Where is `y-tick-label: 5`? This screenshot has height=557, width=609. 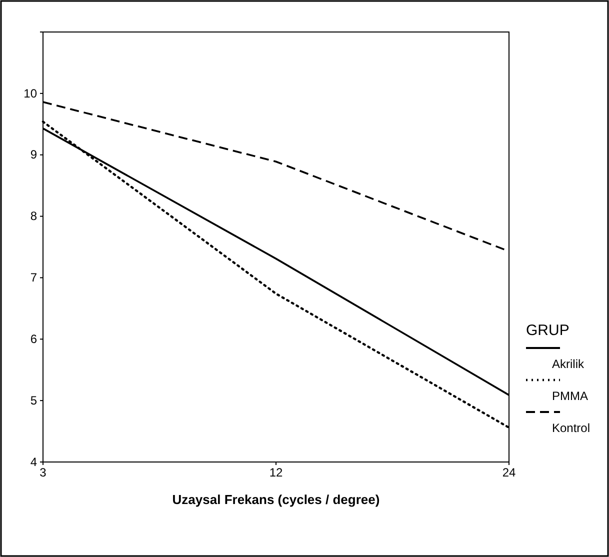
y-tick-label: 5 is located at coordinates (34, 400).